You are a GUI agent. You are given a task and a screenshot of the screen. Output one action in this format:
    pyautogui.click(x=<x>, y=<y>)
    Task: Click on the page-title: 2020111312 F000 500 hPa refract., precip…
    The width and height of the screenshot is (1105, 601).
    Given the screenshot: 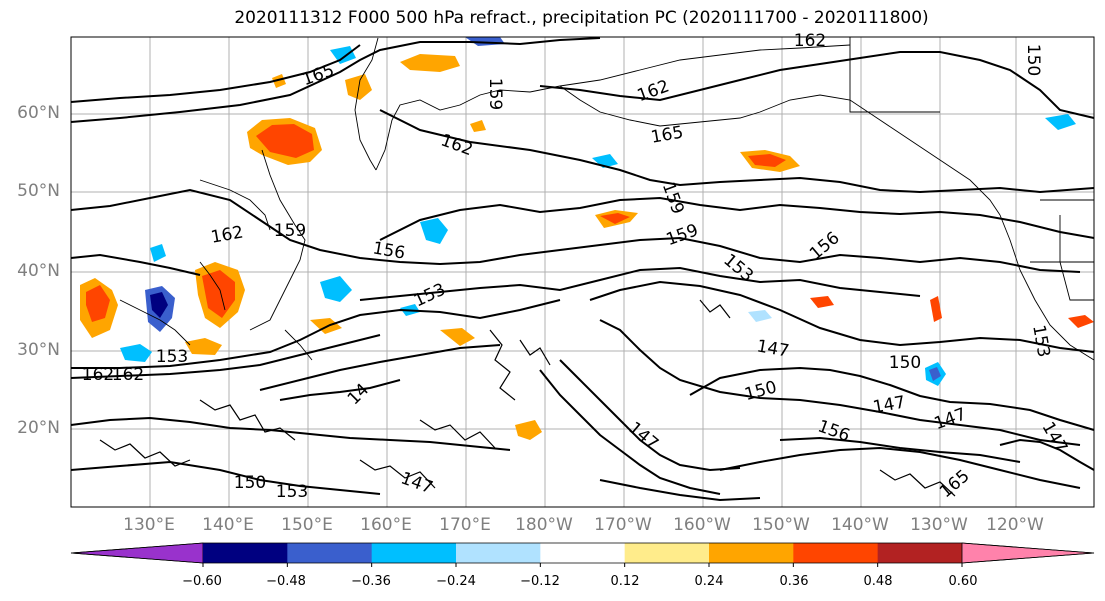 What is the action you would take?
    pyautogui.click(x=581, y=18)
    